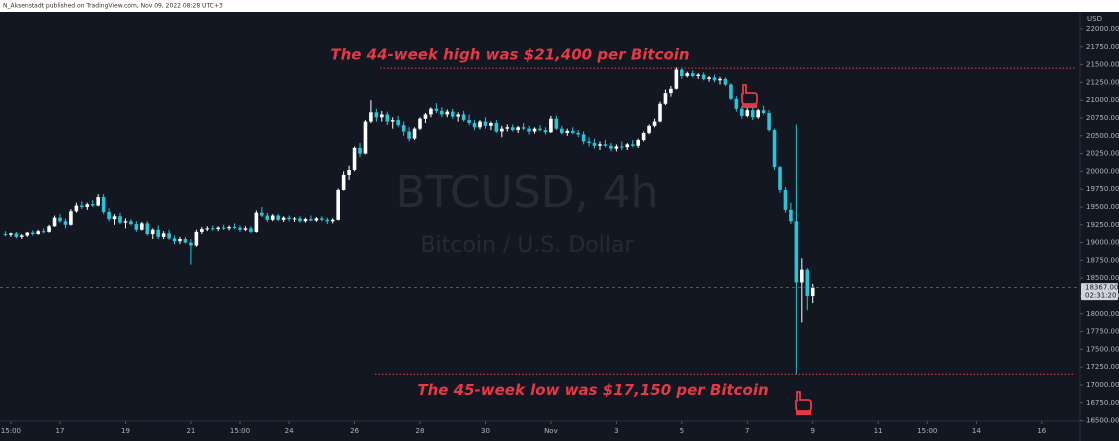 The width and height of the screenshot is (1119, 441). Describe the element at coordinates (1102, 136) in the screenshot. I see `y-tick-label: 20500.00` at that location.